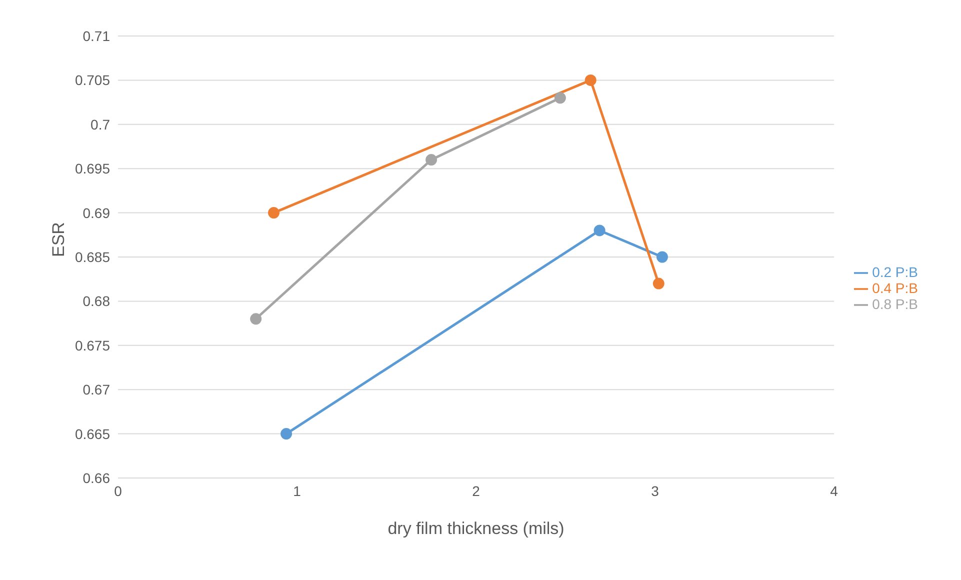 Image resolution: width=961 pixels, height=580 pixels. What do you see at coordinates (92, 434) in the screenshot?
I see `y-tick-label: 0.665` at bounding box center [92, 434].